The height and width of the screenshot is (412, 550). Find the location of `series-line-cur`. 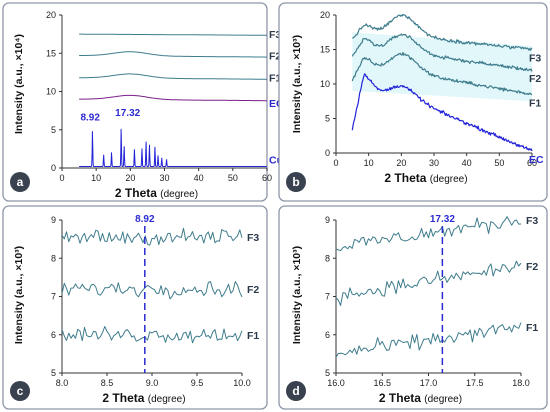

series-line-cur is located at coordinates (172, 147).